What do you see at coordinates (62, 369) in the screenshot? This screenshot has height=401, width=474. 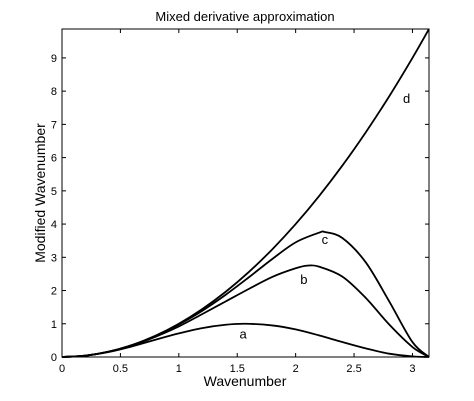 I see `x-tick-label: 0` at bounding box center [62, 369].